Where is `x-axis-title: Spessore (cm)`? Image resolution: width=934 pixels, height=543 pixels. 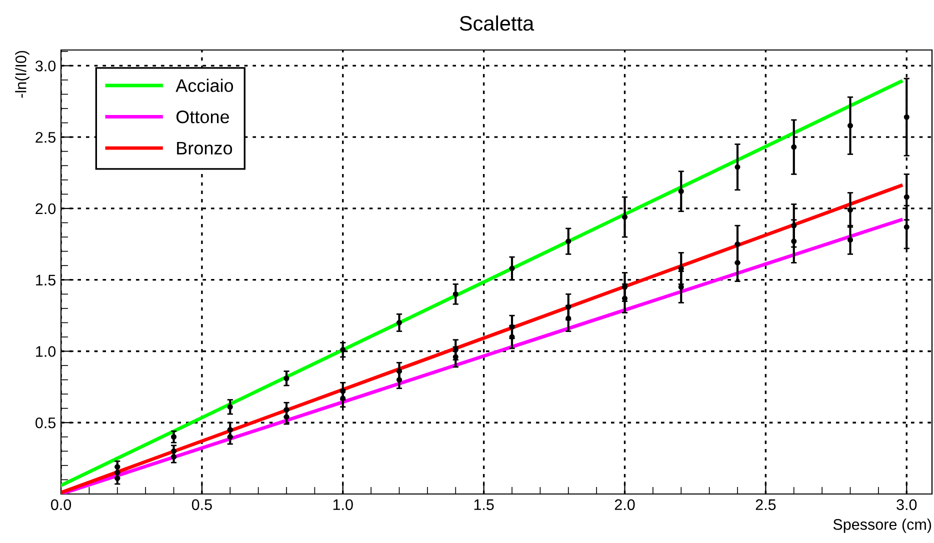 x-axis-title: Spessore (cm) is located at coordinates (882, 525).